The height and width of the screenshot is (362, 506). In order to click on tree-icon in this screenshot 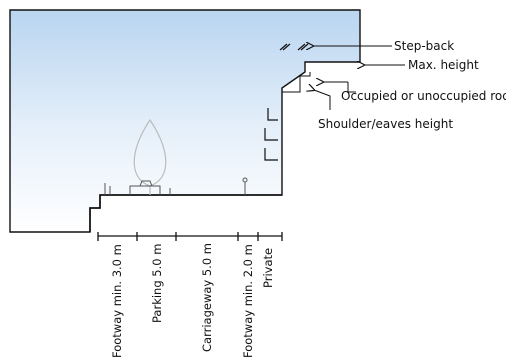, I will do `click(150, 152)`.